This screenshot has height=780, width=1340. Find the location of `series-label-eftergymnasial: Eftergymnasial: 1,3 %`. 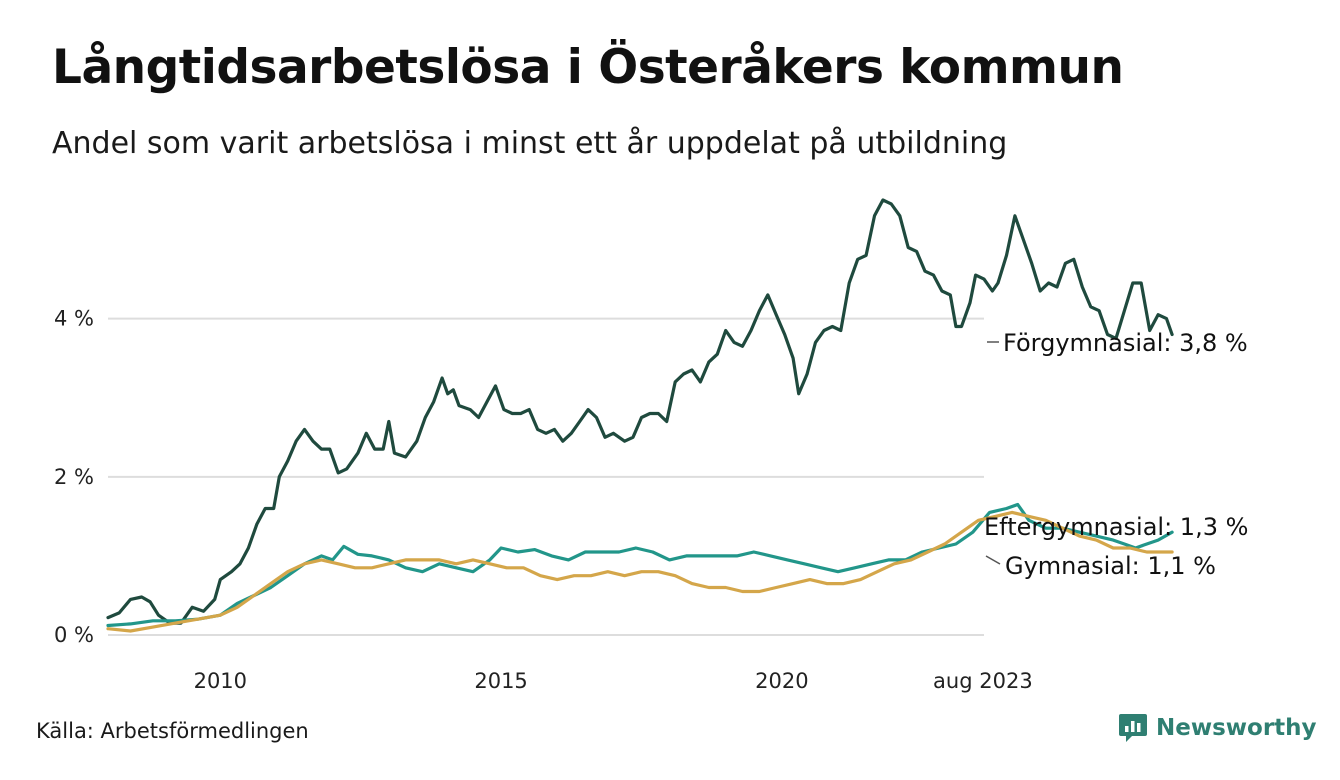

series-label-eftergymnasial: Eftergymnasial: 1,3 % is located at coordinates (1116, 527).